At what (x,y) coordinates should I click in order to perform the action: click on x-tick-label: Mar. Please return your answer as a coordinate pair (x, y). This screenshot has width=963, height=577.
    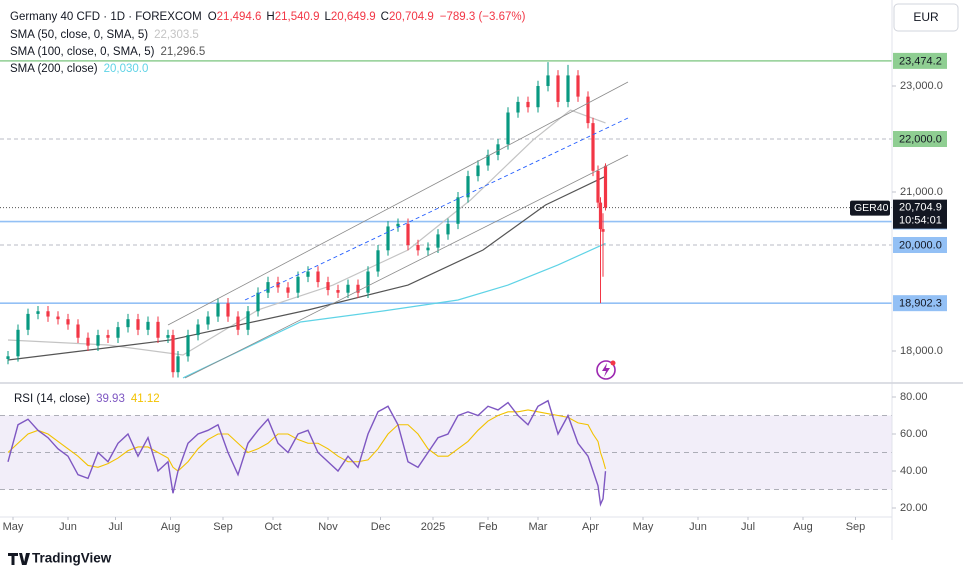
    Looking at the image, I should click on (538, 527).